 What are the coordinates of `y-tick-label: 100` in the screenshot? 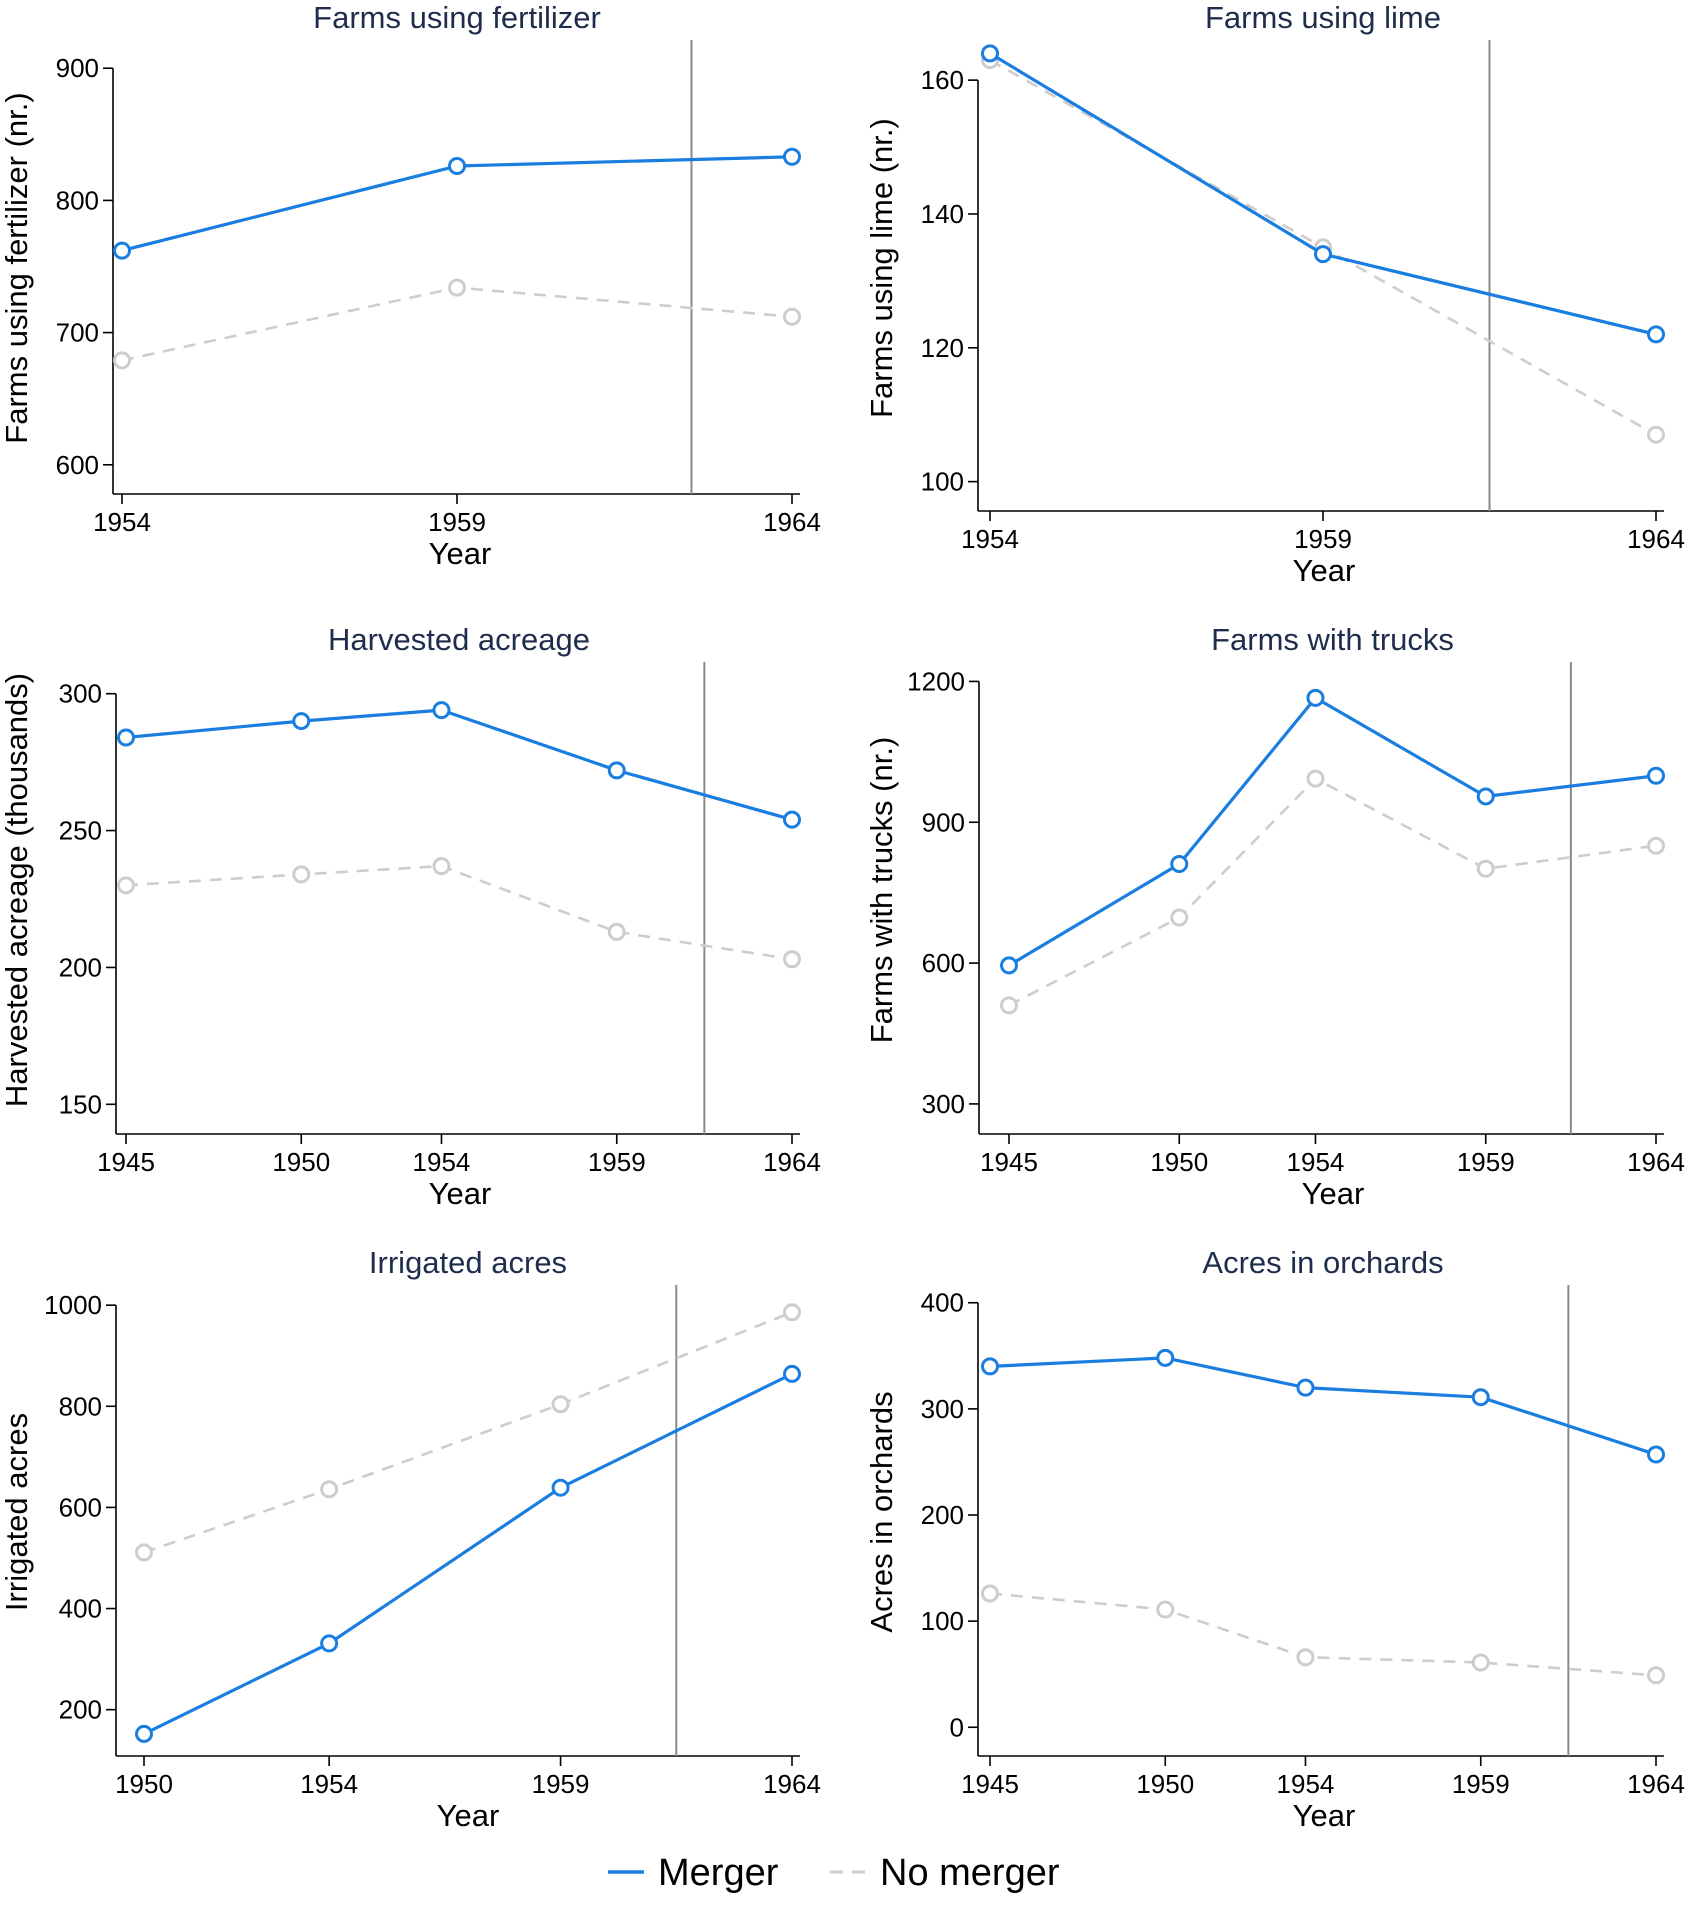 It's located at (942, 482).